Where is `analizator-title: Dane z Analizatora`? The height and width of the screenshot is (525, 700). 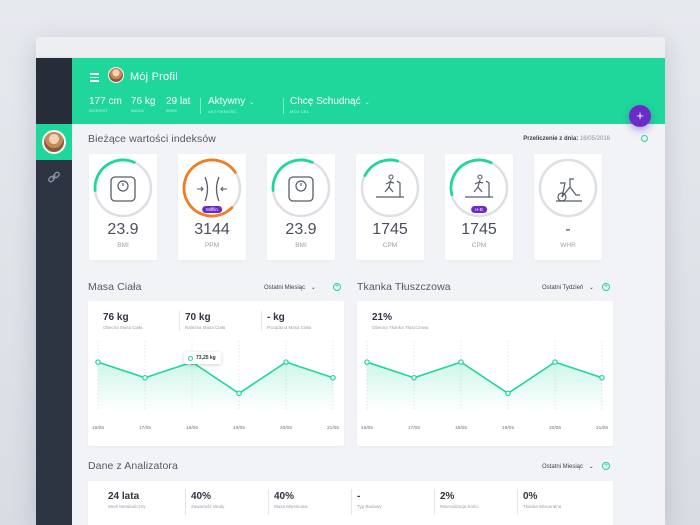
analizator-title: Dane z Analizatora is located at coordinates (133, 466).